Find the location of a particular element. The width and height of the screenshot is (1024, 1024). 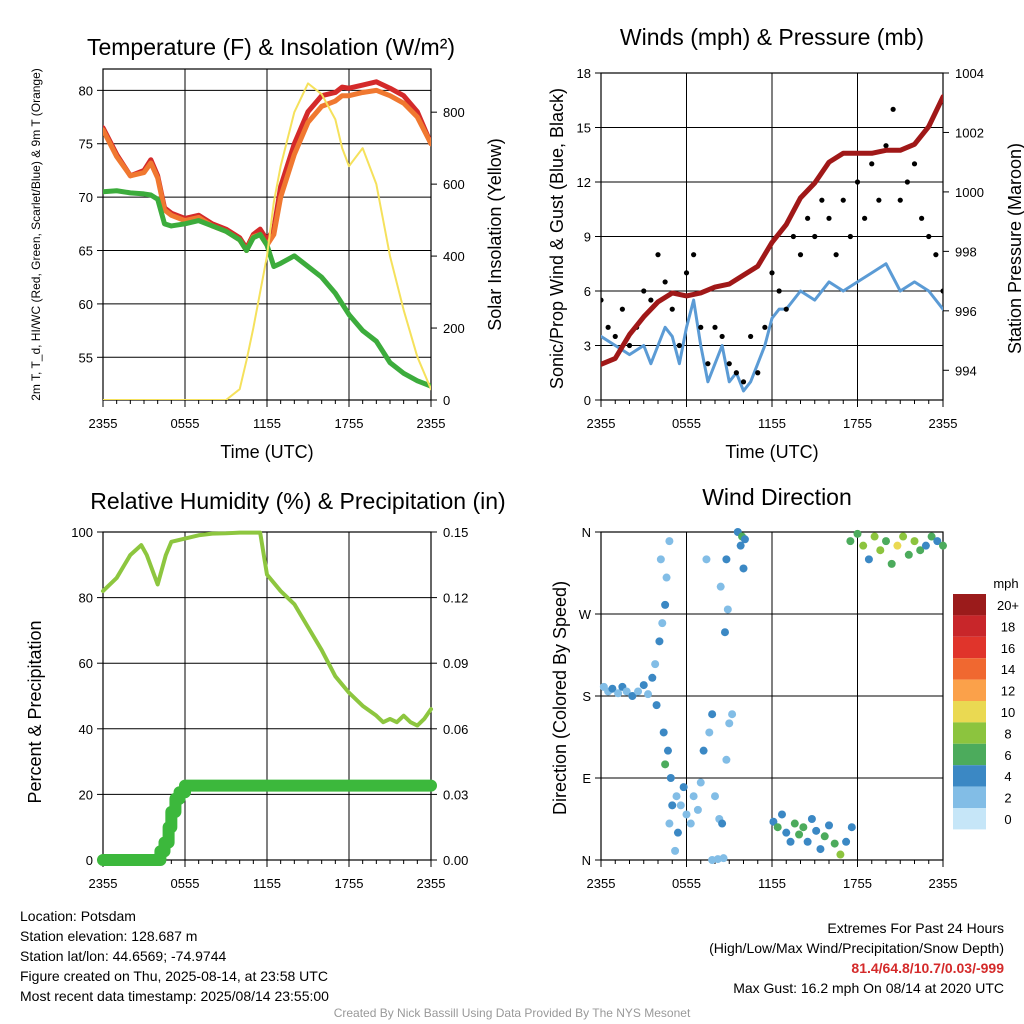

x-axis-label: Time (UTC) is located at coordinates (266, 452).